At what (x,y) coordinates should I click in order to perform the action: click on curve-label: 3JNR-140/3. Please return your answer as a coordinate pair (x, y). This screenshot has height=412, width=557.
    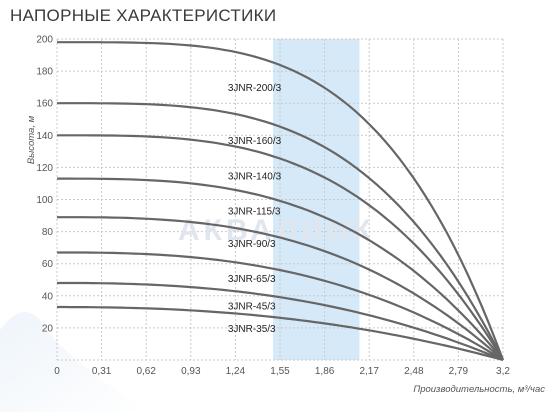
    Looking at the image, I should click on (255, 176).